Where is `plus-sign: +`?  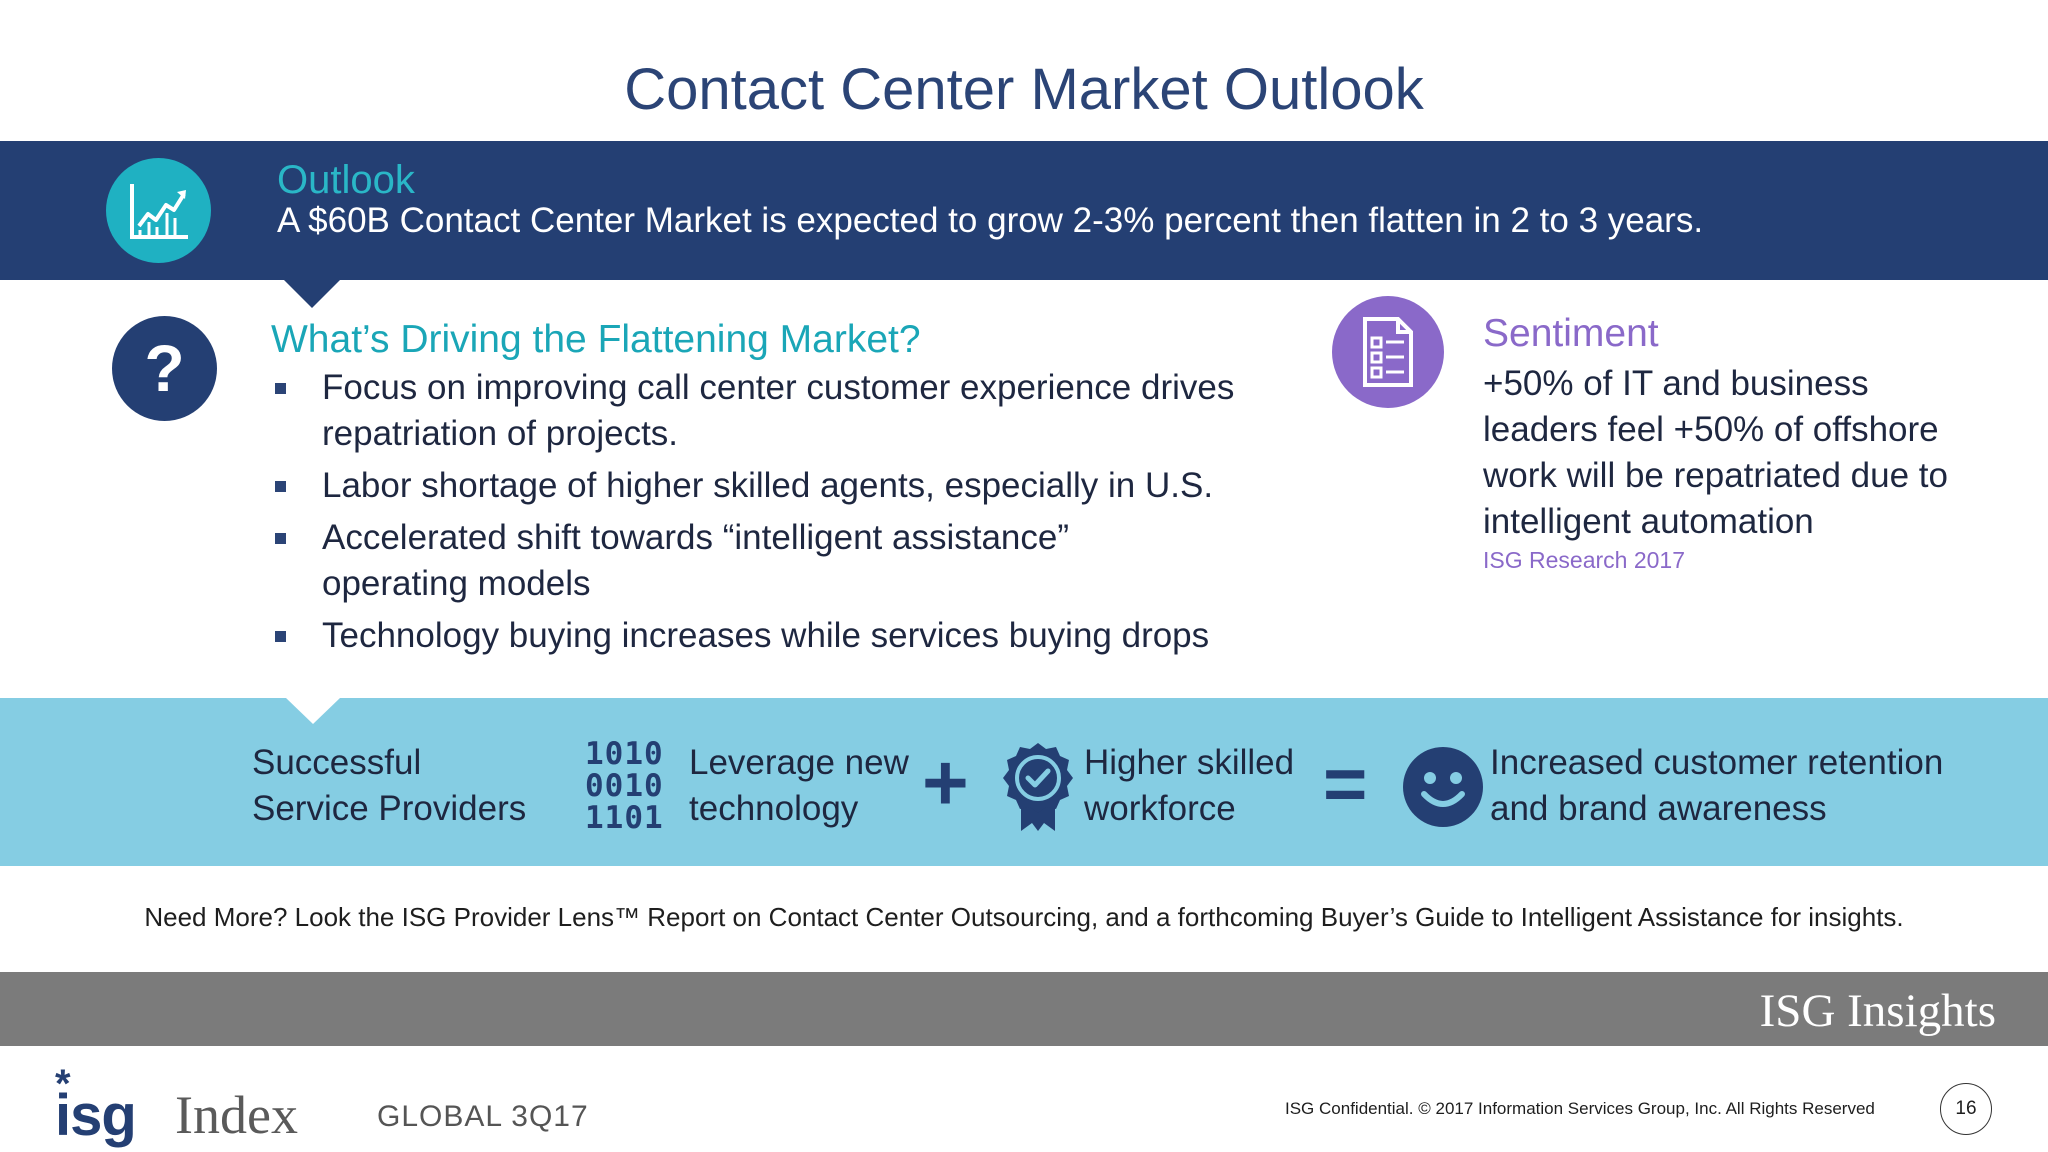
plus-sign: + is located at coordinates (945, 782).